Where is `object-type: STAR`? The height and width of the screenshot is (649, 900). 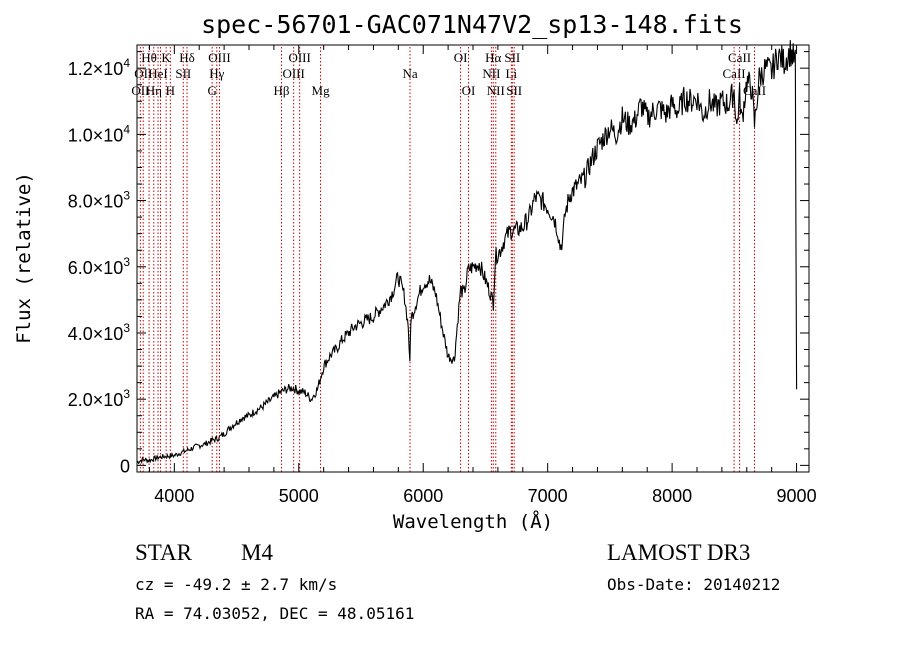 object-type: STAR is located at coordinates (164, 552).